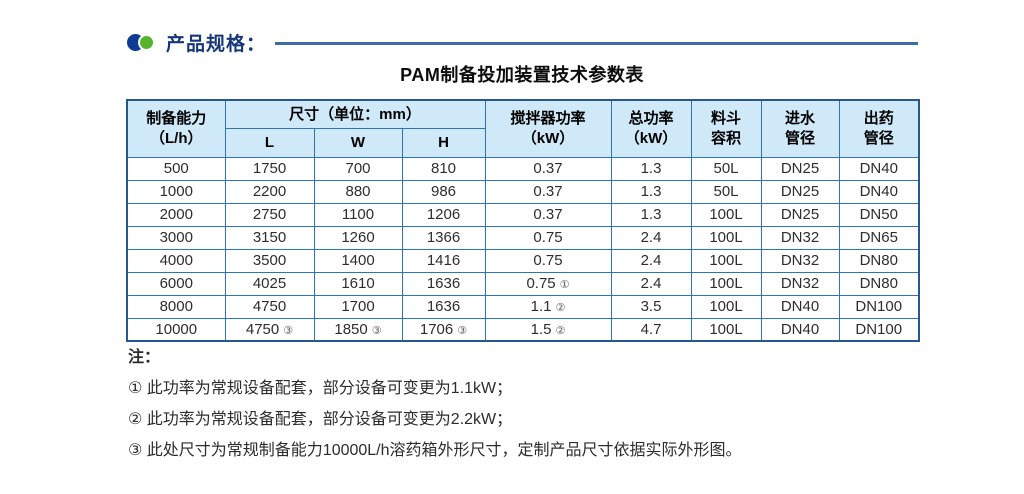 The height and width of the screenshot is (494, 1024). Describe the element at coordinates (651, 306) in the screenshot. I see `cell-total-power: 3.5` at that location.